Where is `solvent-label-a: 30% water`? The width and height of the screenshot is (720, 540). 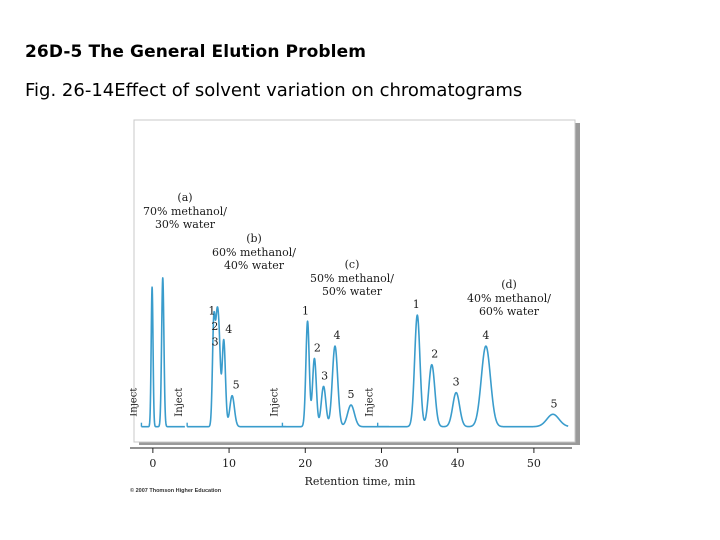
solvent-label-a: 30% water is located at coordinates (185, 224).